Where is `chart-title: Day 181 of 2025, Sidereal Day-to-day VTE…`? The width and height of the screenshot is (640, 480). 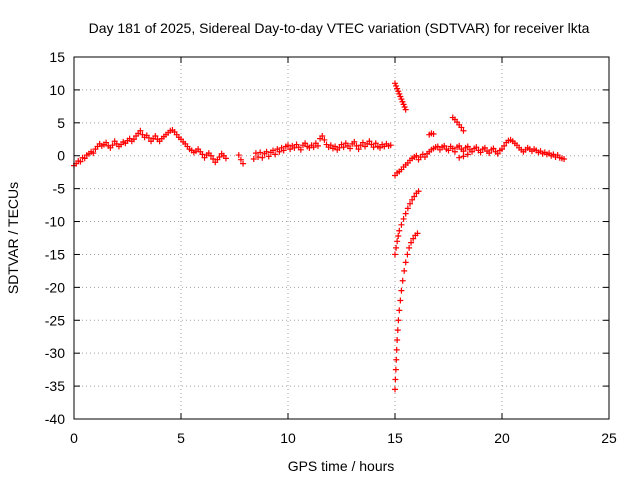 chart-title: Day 181 of 2025, Sidereal Day-to-day VTE… is located at coordinates (339, 28).